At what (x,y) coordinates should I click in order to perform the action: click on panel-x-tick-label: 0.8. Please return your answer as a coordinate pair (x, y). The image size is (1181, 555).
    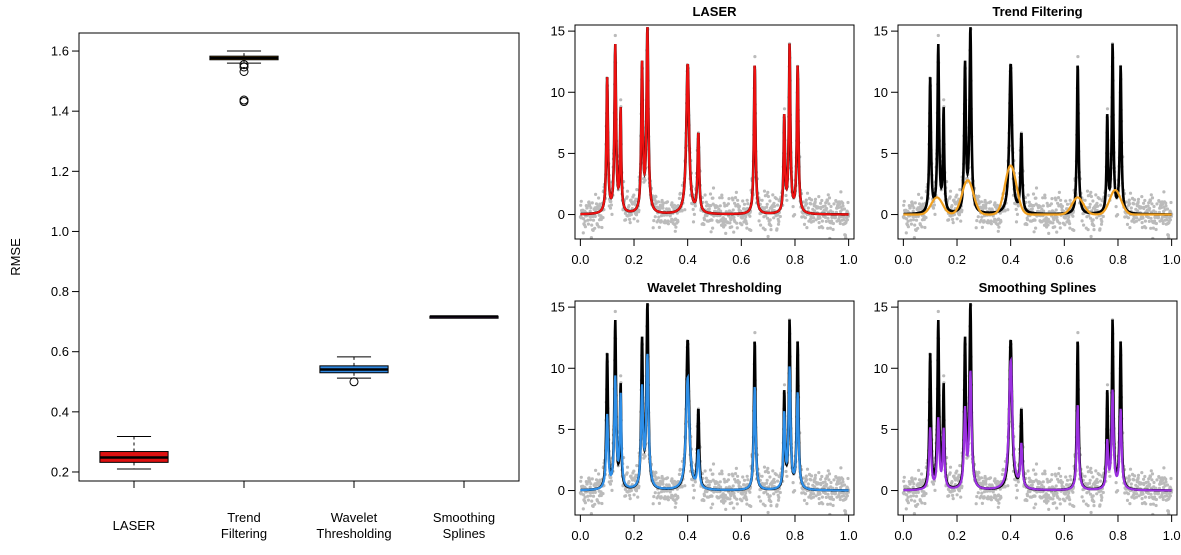
    Looking at the image, I should click on (1118, 259).